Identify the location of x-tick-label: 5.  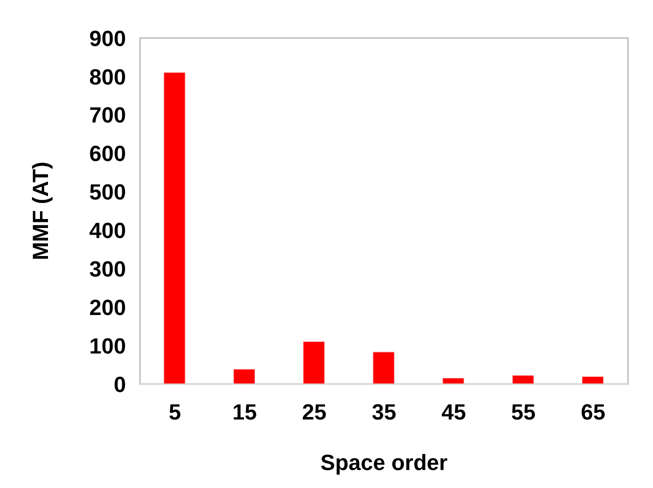
(174, 412).